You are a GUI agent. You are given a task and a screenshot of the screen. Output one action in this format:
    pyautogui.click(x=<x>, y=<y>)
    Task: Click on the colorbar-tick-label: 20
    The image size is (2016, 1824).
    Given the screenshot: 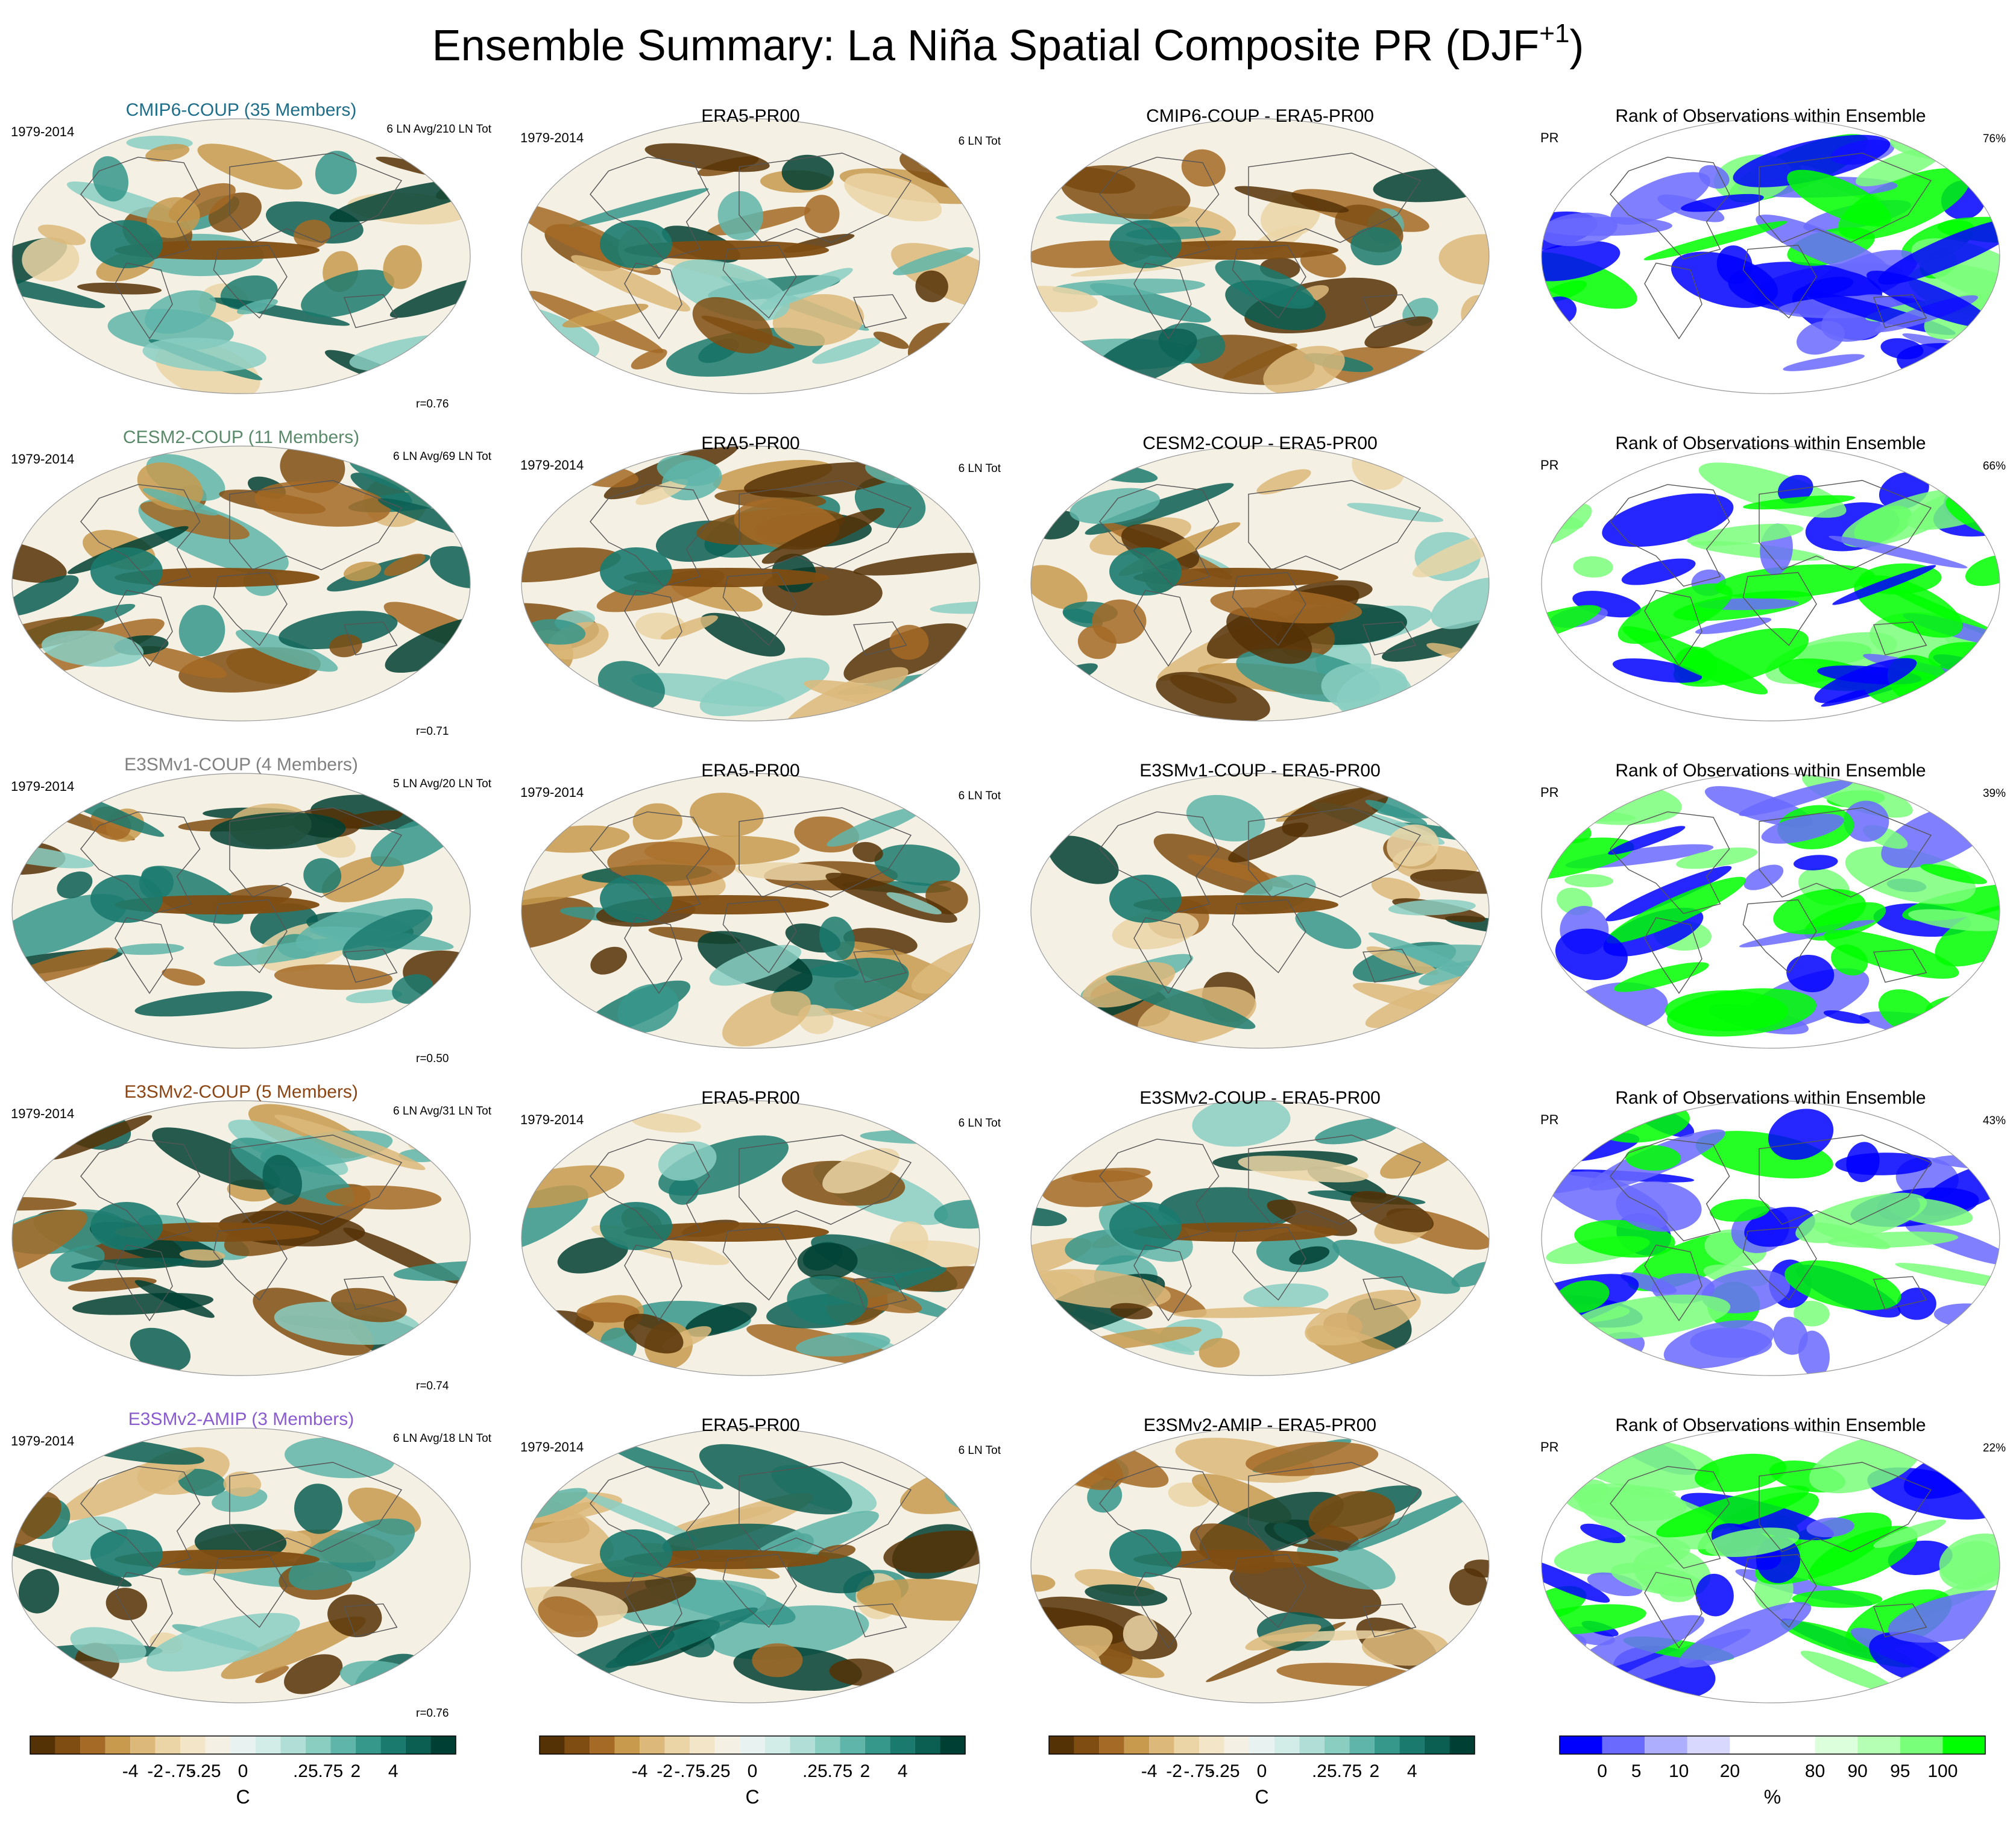 What is the action you would take?
    pyautogui.click(x=1730, y=1771)
    